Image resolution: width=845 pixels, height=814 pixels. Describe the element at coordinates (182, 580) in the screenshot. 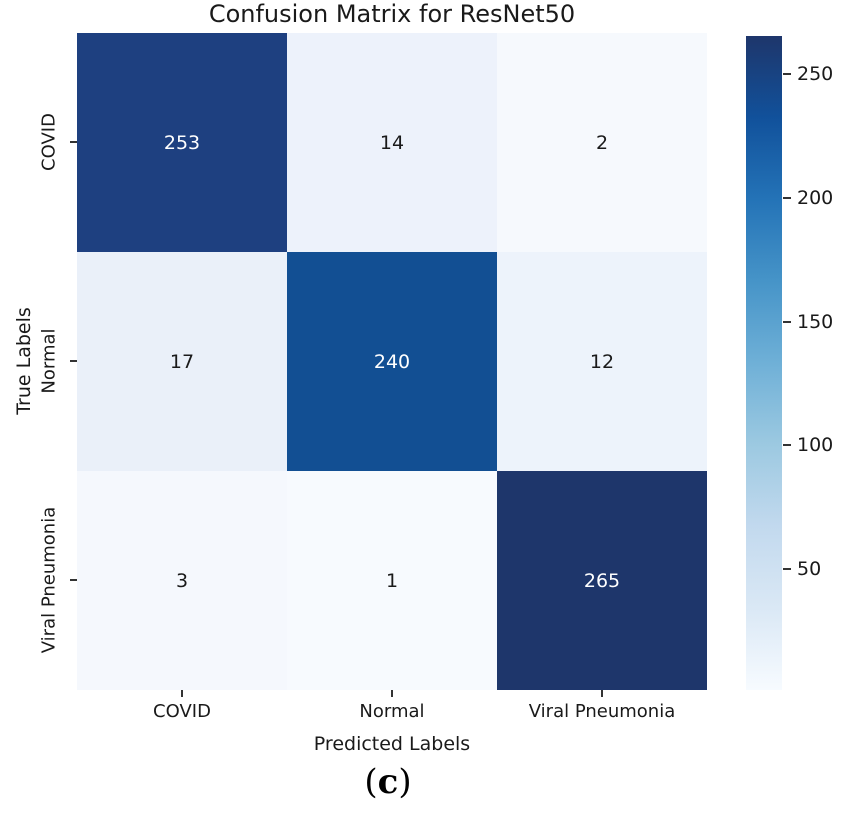

I see `heatmap-cell-r2c0: 3` at that location.